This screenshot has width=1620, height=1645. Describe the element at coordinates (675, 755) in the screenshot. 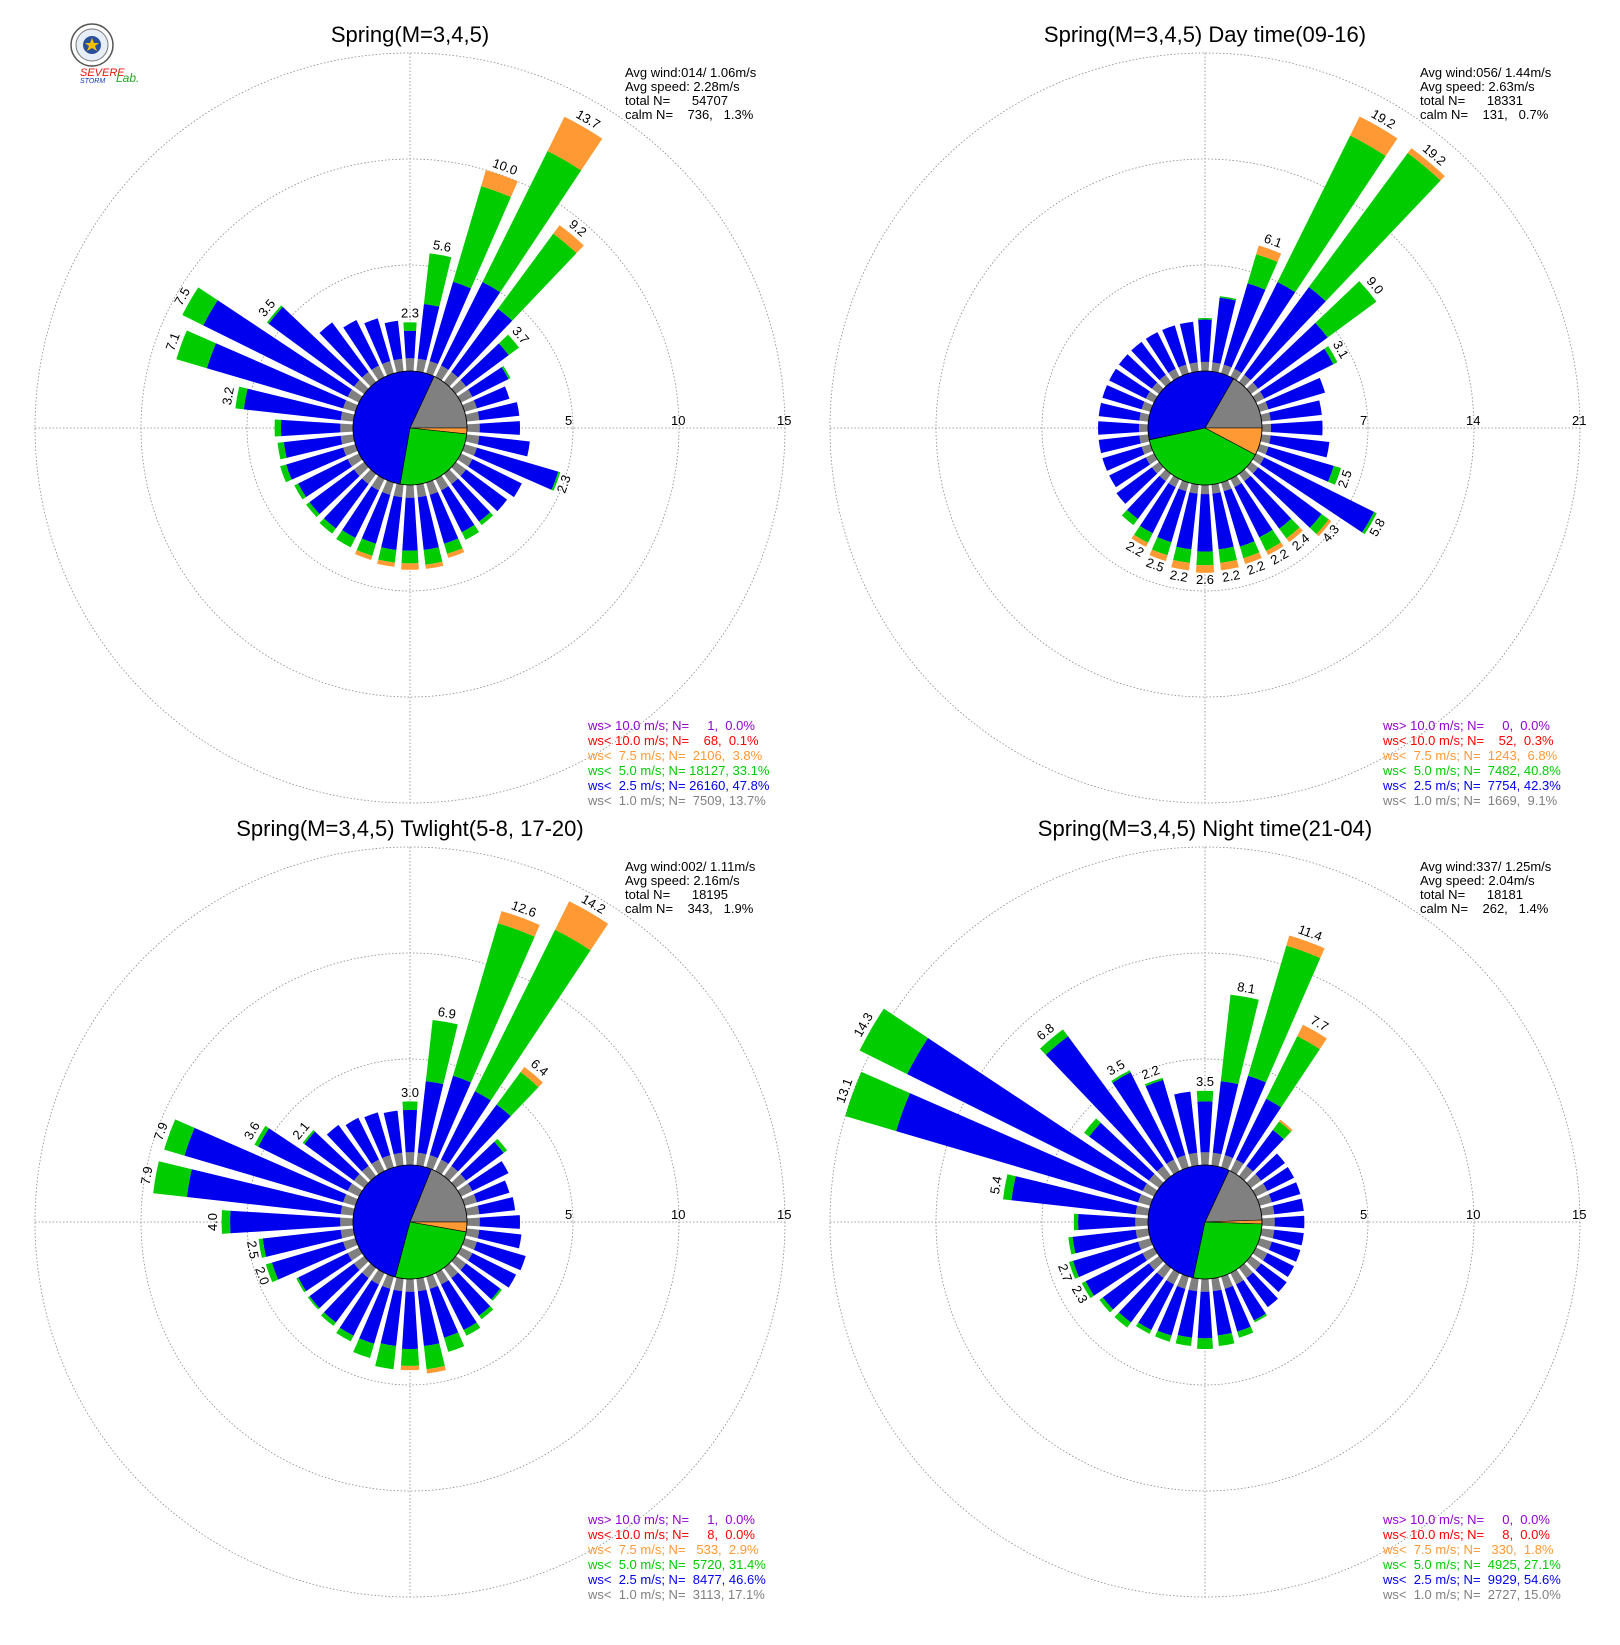

I see `legend-entry: ws< 7.5 m/s; N= 2106, 3.8%` at that location.